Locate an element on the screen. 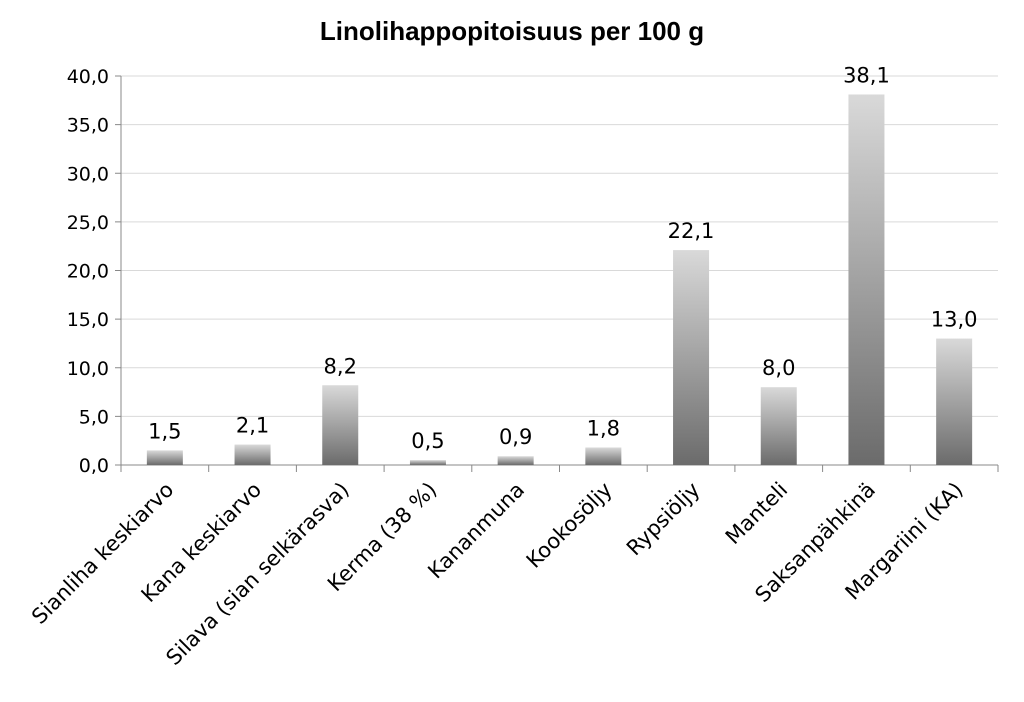 The width and height of the screenshot is (1024, 702). data-label: 0,5 is located at coordinates (427, 441).